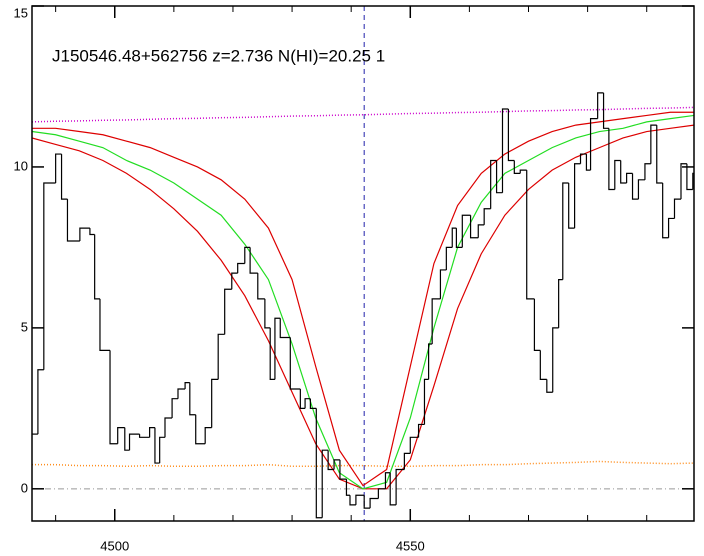 Image resolution: width=704 pixels, height=556 pixels. Describe the element at coordinates (114, 545) in the screenshot. I see `x-tick-label: 4500` at that location.